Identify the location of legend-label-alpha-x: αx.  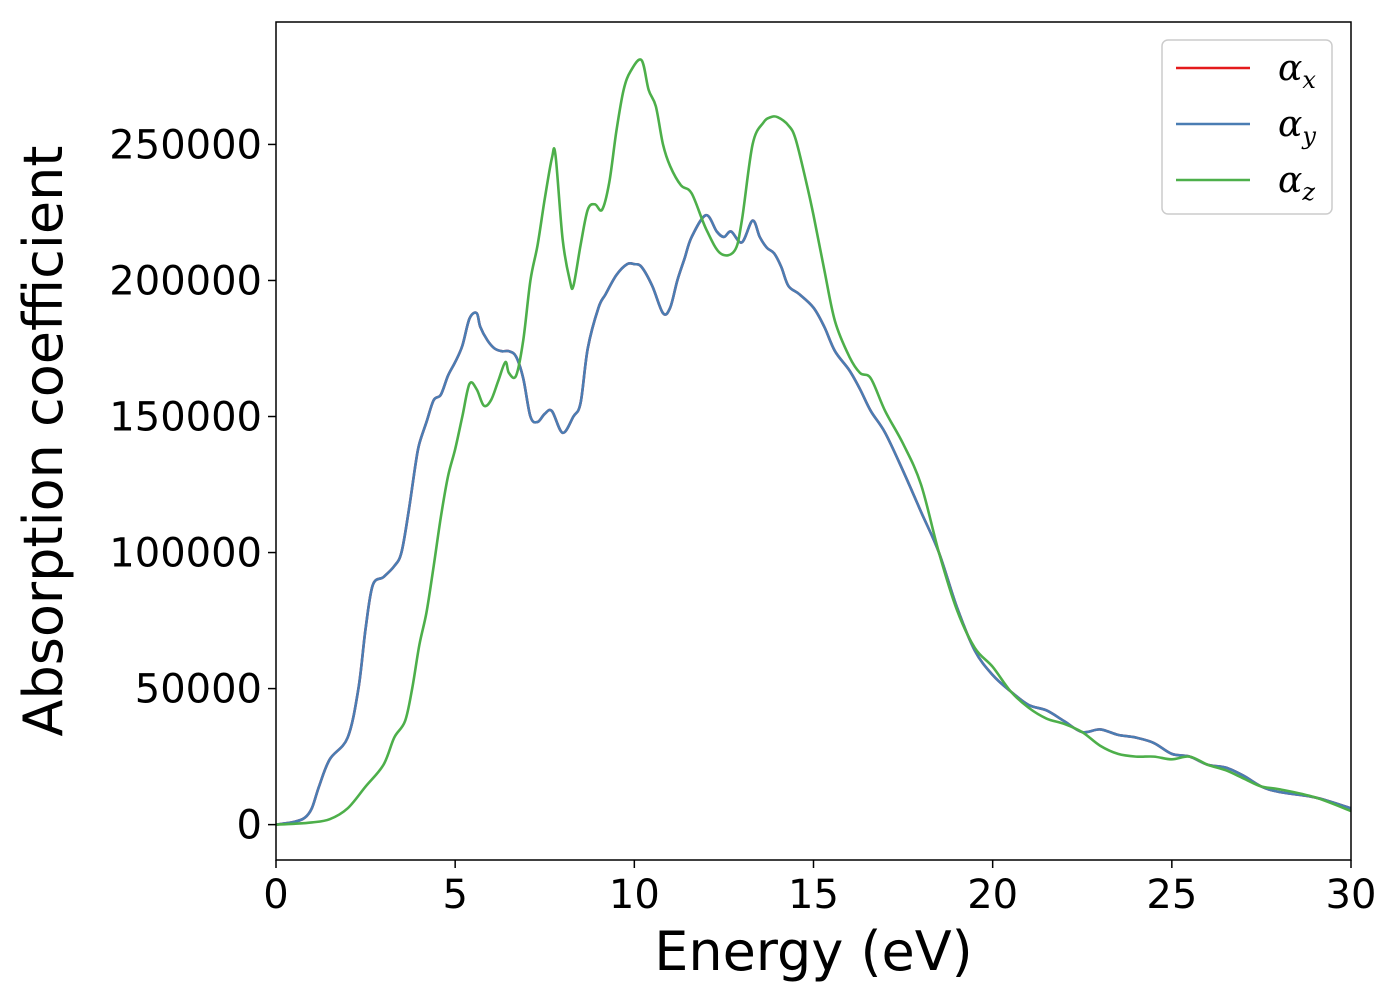
(1297, 71).